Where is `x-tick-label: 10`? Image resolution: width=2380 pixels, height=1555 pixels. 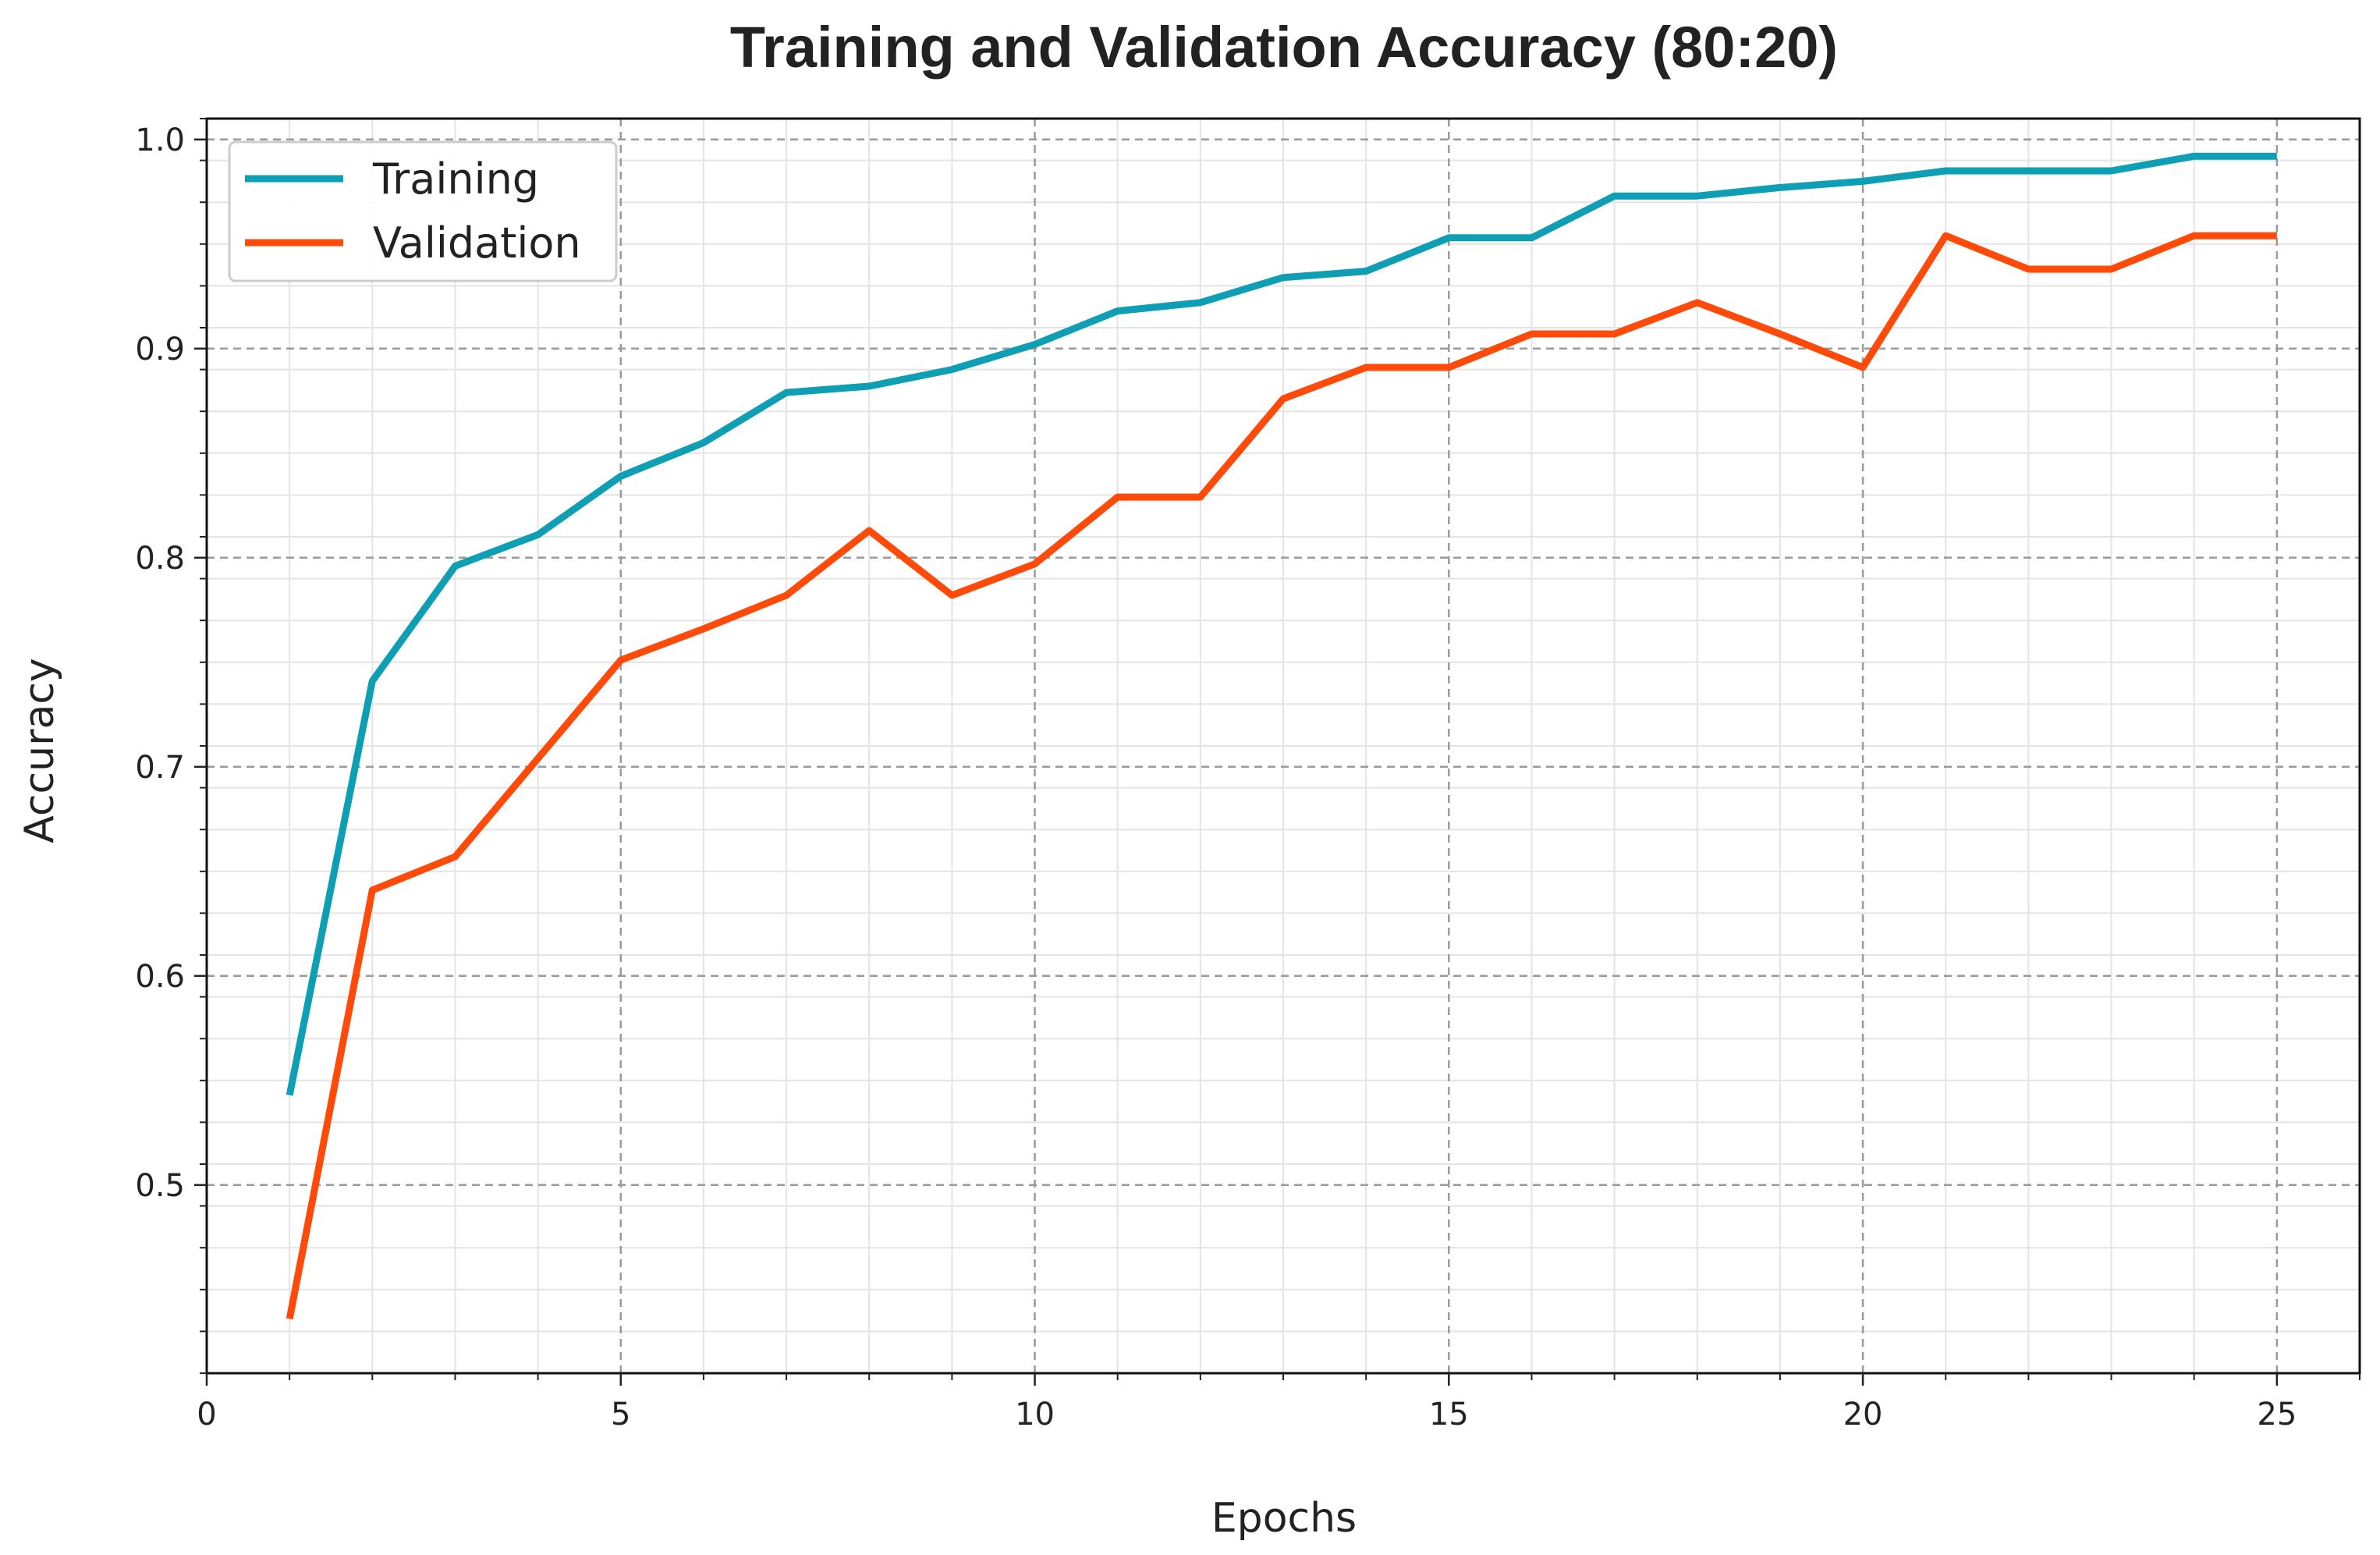 x-tick-label: 10 is located at coordinates (1035, 1415).